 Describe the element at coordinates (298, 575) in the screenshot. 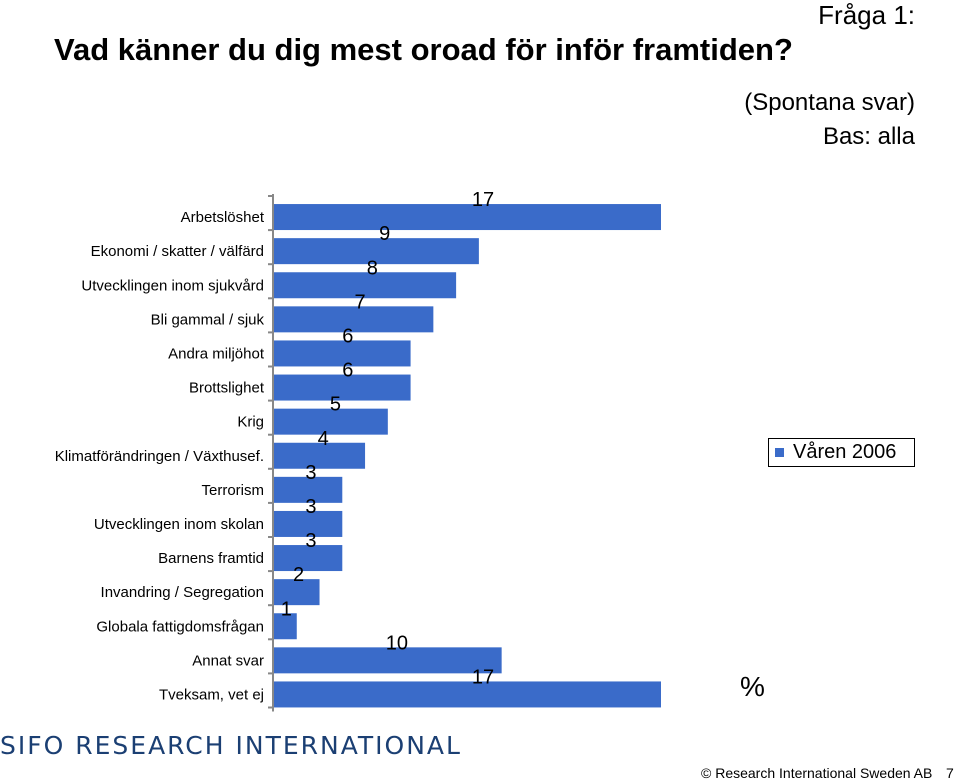

I see `data-label: 2` at that location.